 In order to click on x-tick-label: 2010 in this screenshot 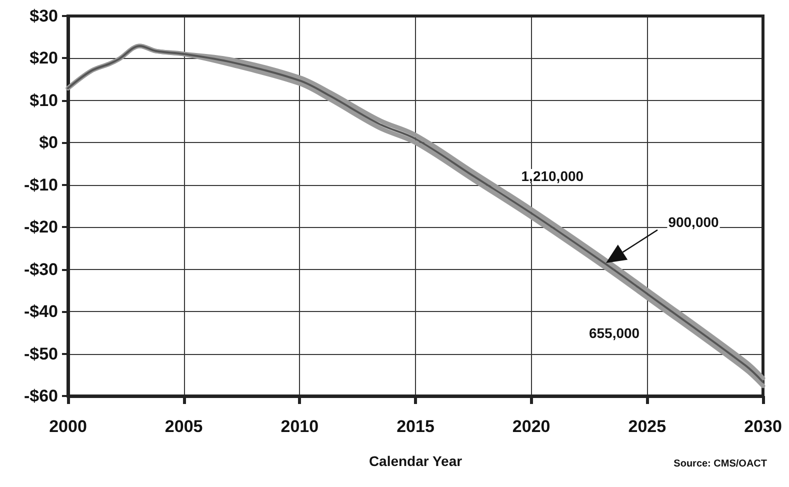, I will do `click(299, 426)`.